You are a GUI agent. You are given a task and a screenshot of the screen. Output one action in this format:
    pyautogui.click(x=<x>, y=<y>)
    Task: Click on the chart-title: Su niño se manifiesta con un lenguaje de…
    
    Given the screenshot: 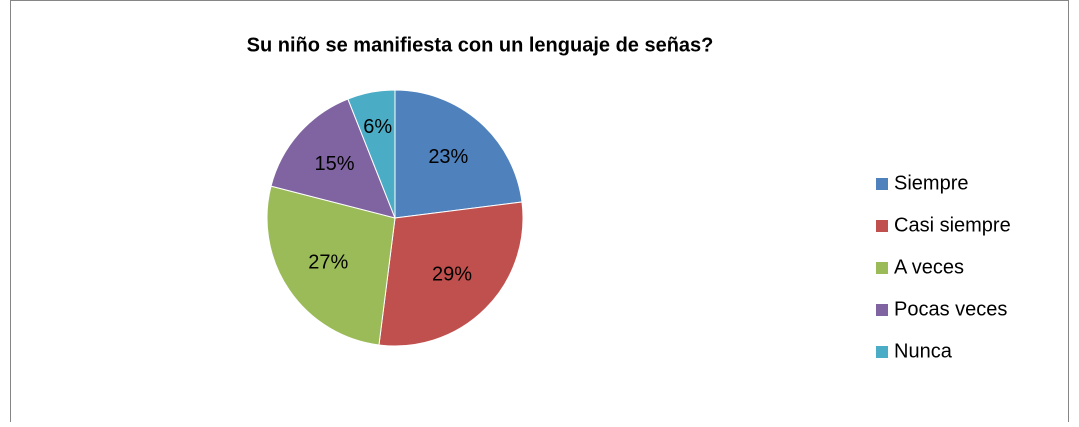 What is the action you would take?
    pyautogui.click(x=480, y=45)
    